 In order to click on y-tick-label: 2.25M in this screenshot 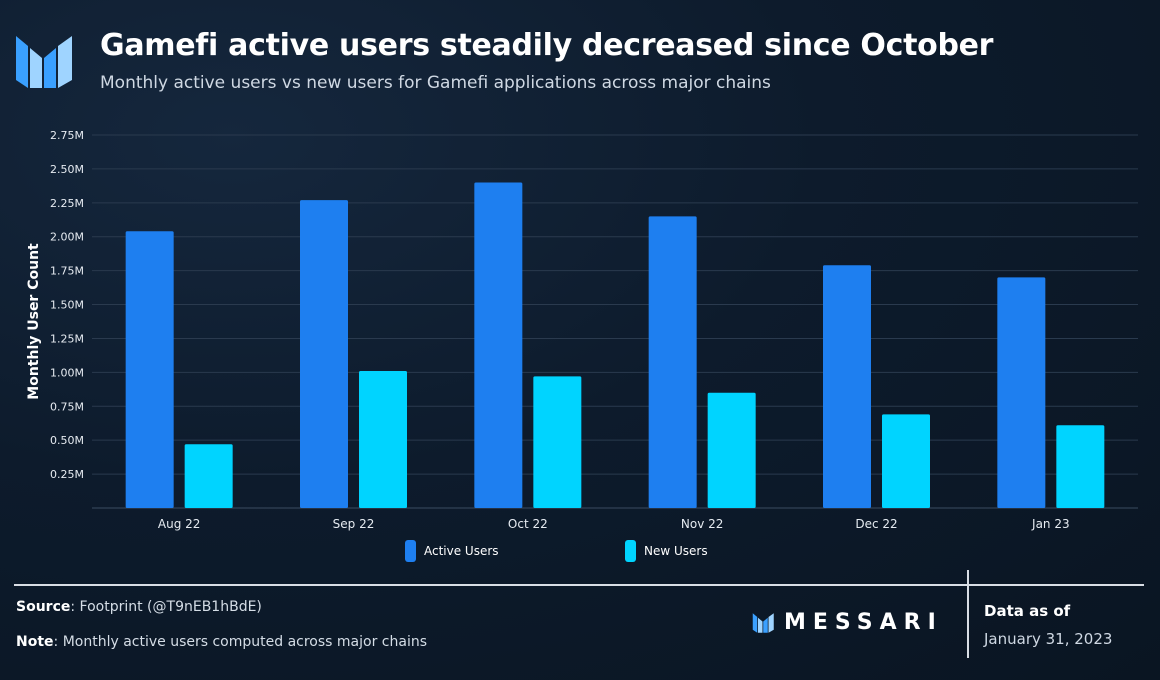, I will do `click(67, 203)`.